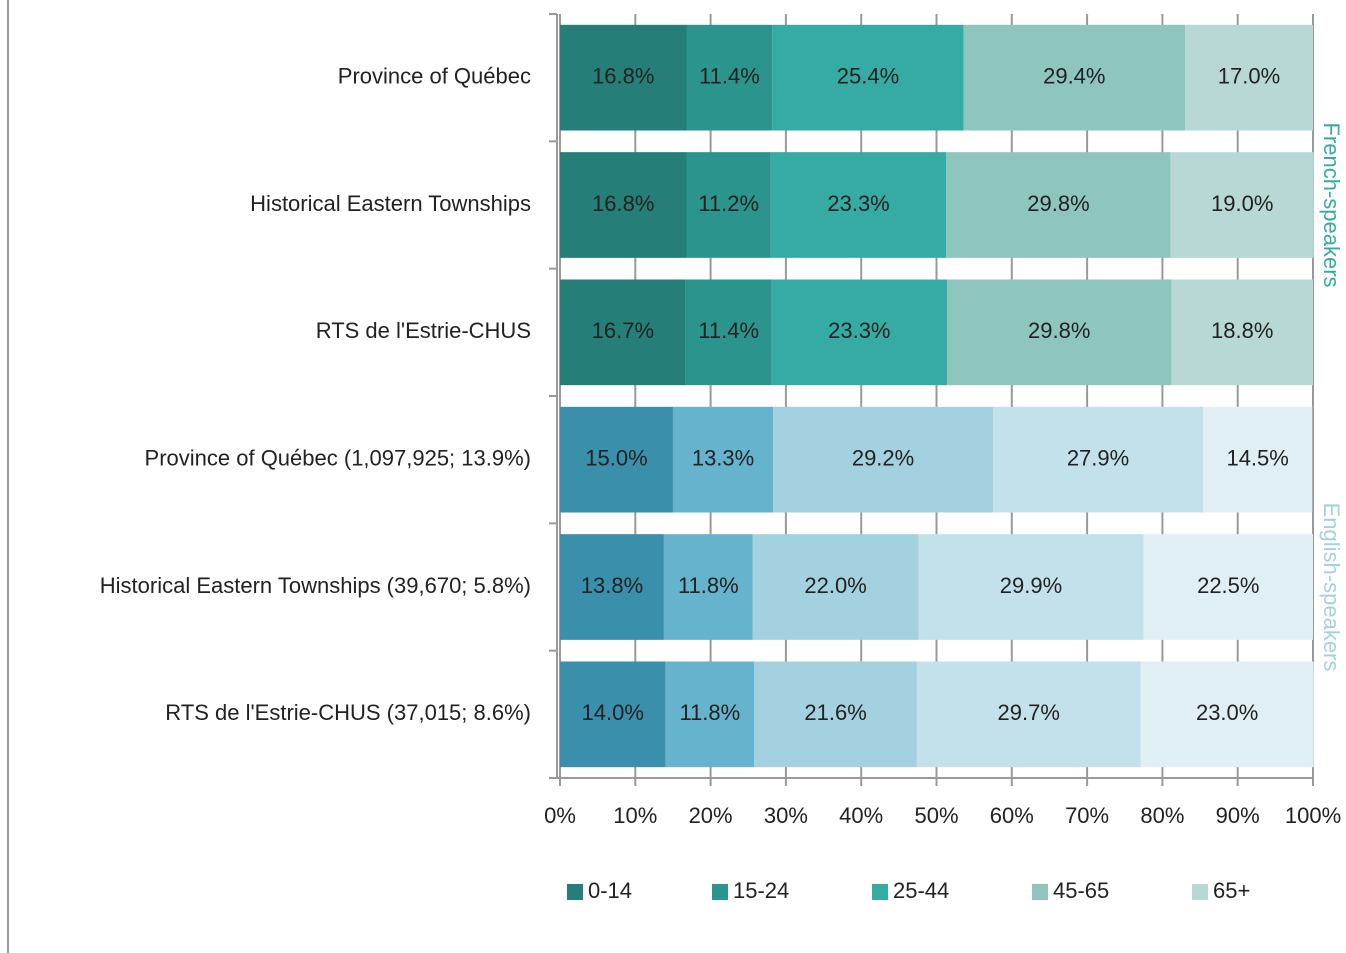 The image size is (1346, 953). I want to click on legend-label: 15-24, so click(761, 890).